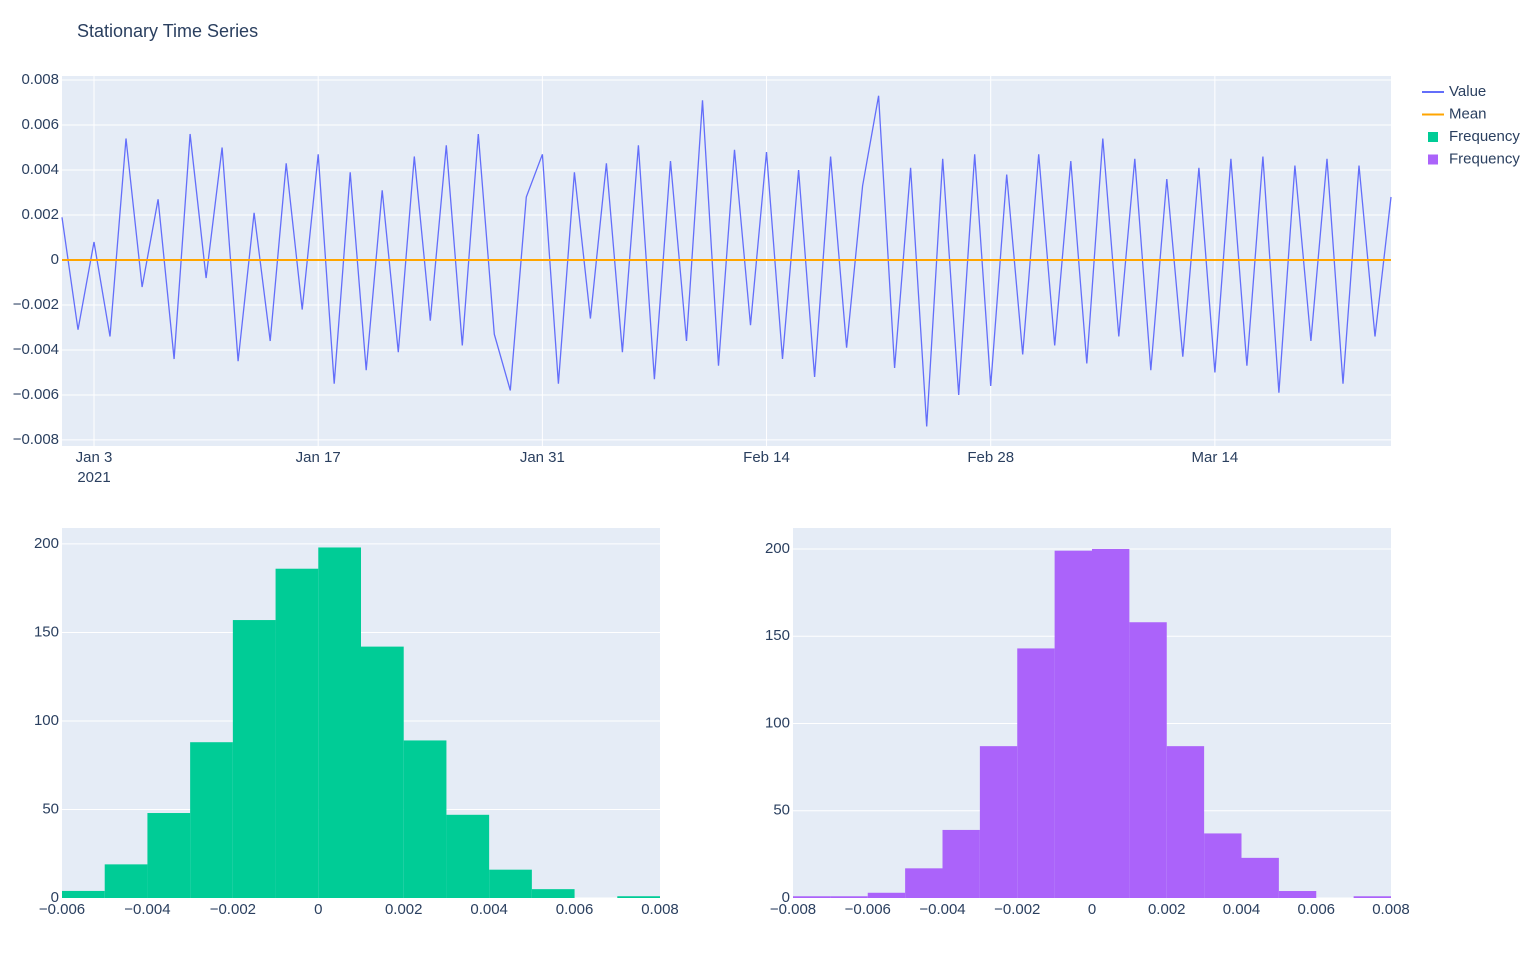 The height and width of the screenshot is (960, 1536). What do you see at coordinates (542, 457) in the screenshot?
I see `x-tick-label: Jan 31` at bounding box center [542, 457].